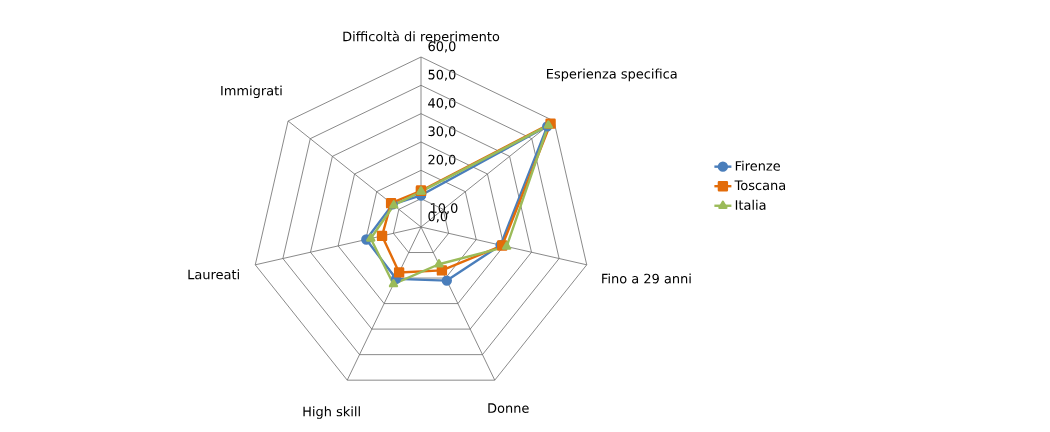 The height and width of the screenshot is (432, 1050). I want to click on spoke-label: Immigrati, so click(251, 91).